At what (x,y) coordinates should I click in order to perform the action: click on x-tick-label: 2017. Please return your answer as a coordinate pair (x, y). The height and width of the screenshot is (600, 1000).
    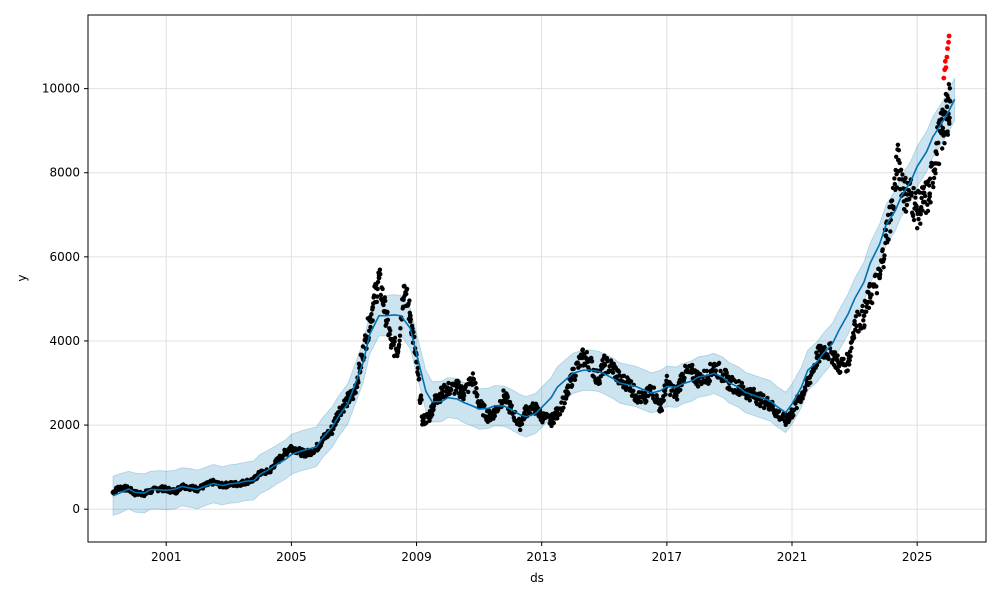
    Looking at the image, I should click on (667, 557).